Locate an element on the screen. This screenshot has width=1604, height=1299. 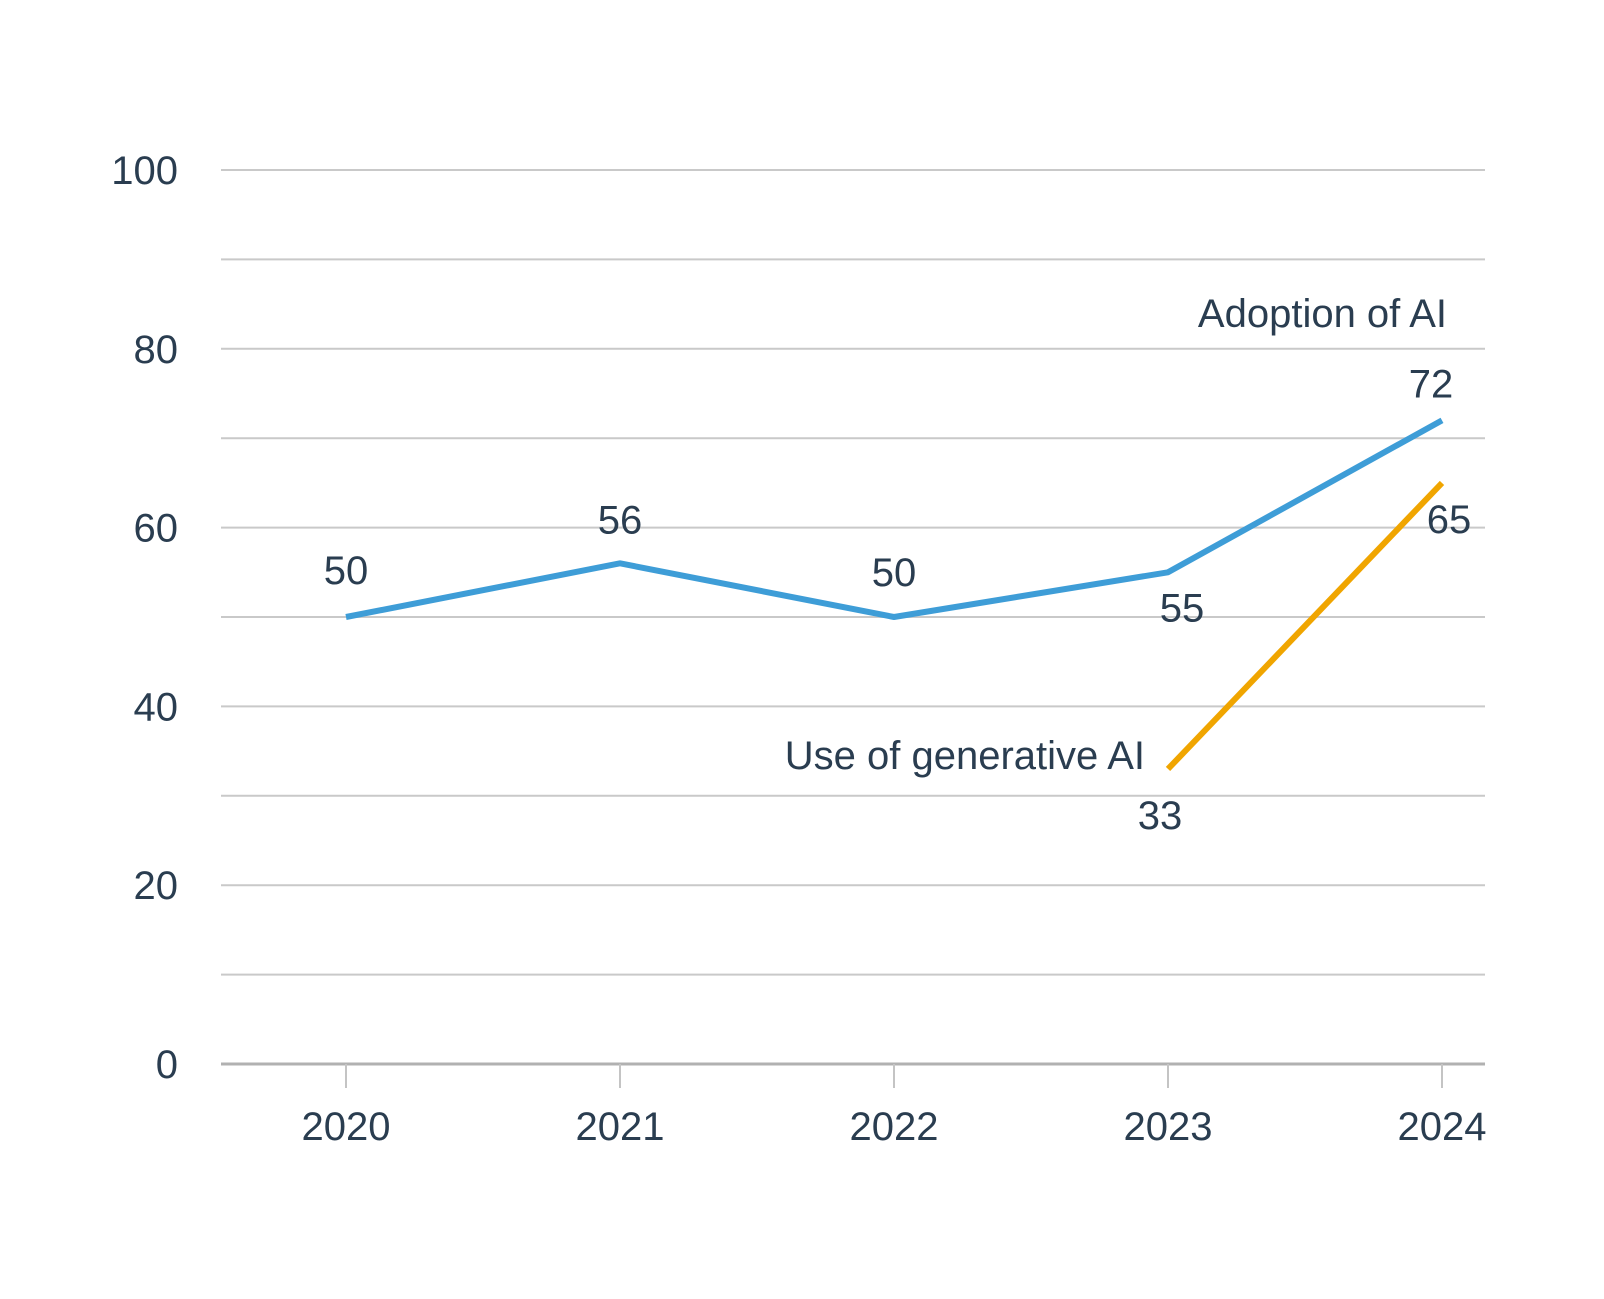
y-axis-label: 100 is located at coordinates (144, 171).